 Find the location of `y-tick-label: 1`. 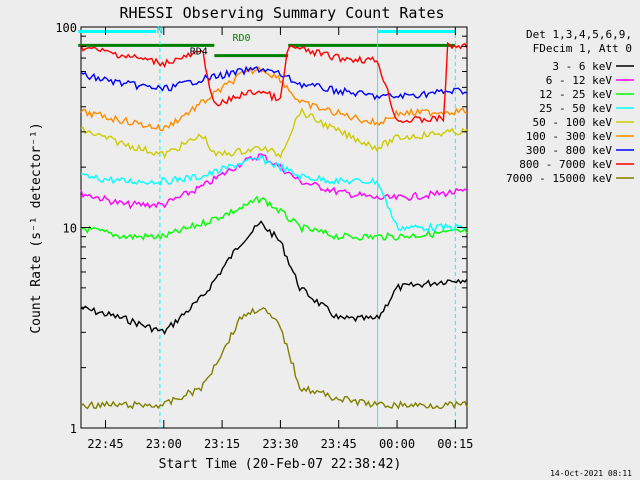

y-tick-label: 1 is located at coordinates (73, 429).